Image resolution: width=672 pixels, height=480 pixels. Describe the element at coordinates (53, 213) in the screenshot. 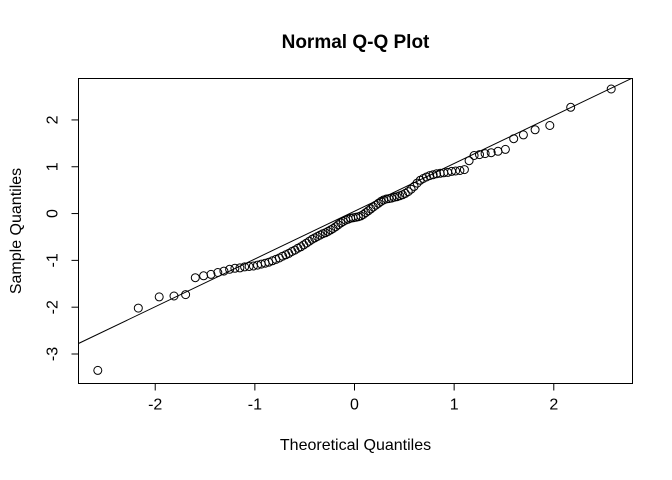

I see `y-tick-label: 0` at that location.